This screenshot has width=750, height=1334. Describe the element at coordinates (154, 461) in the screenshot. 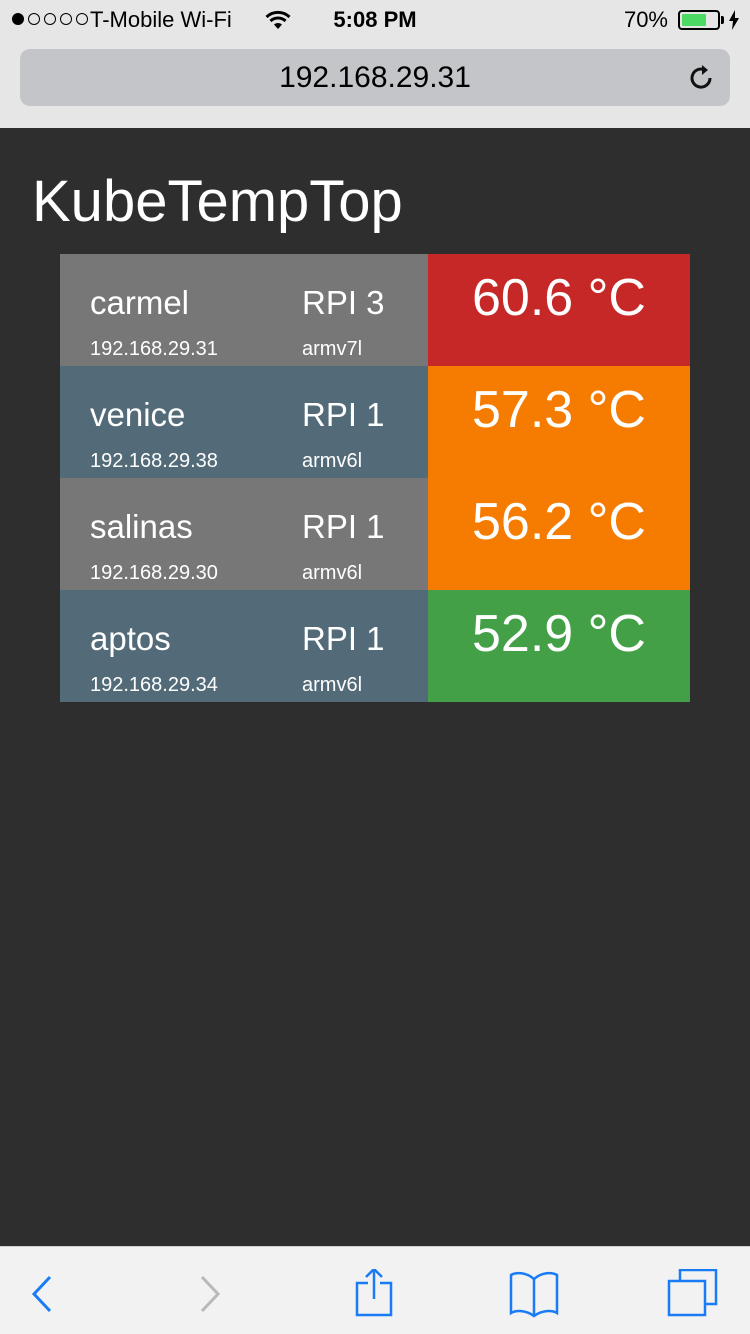

I see `node-ip: 192.168.29.38` at that location.